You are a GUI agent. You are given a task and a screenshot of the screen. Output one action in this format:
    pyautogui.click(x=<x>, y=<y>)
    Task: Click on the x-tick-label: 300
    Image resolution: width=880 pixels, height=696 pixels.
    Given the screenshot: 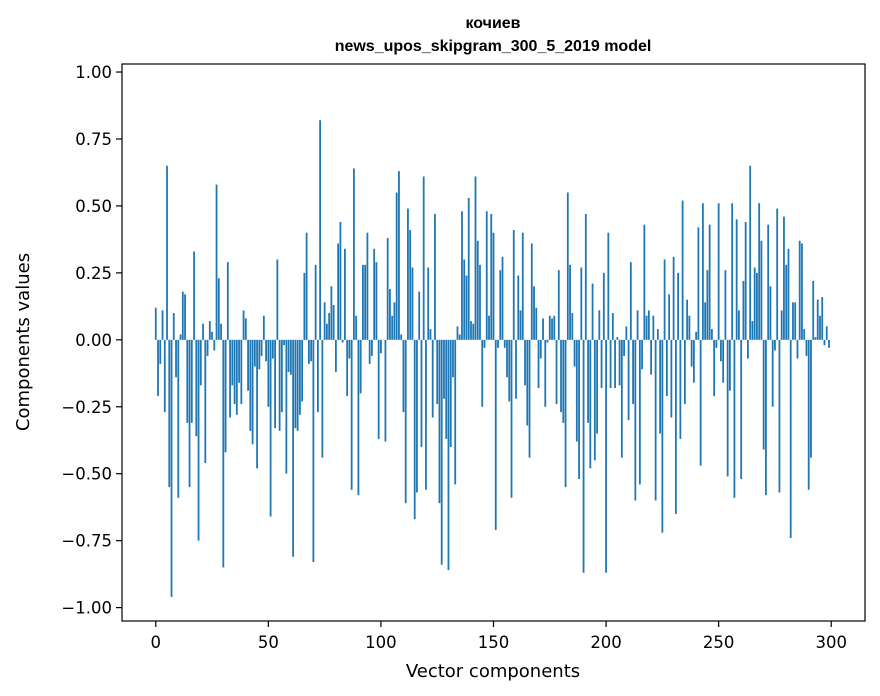 What is the action you would take?
    pyautogui.click(x=831, y=642)
    